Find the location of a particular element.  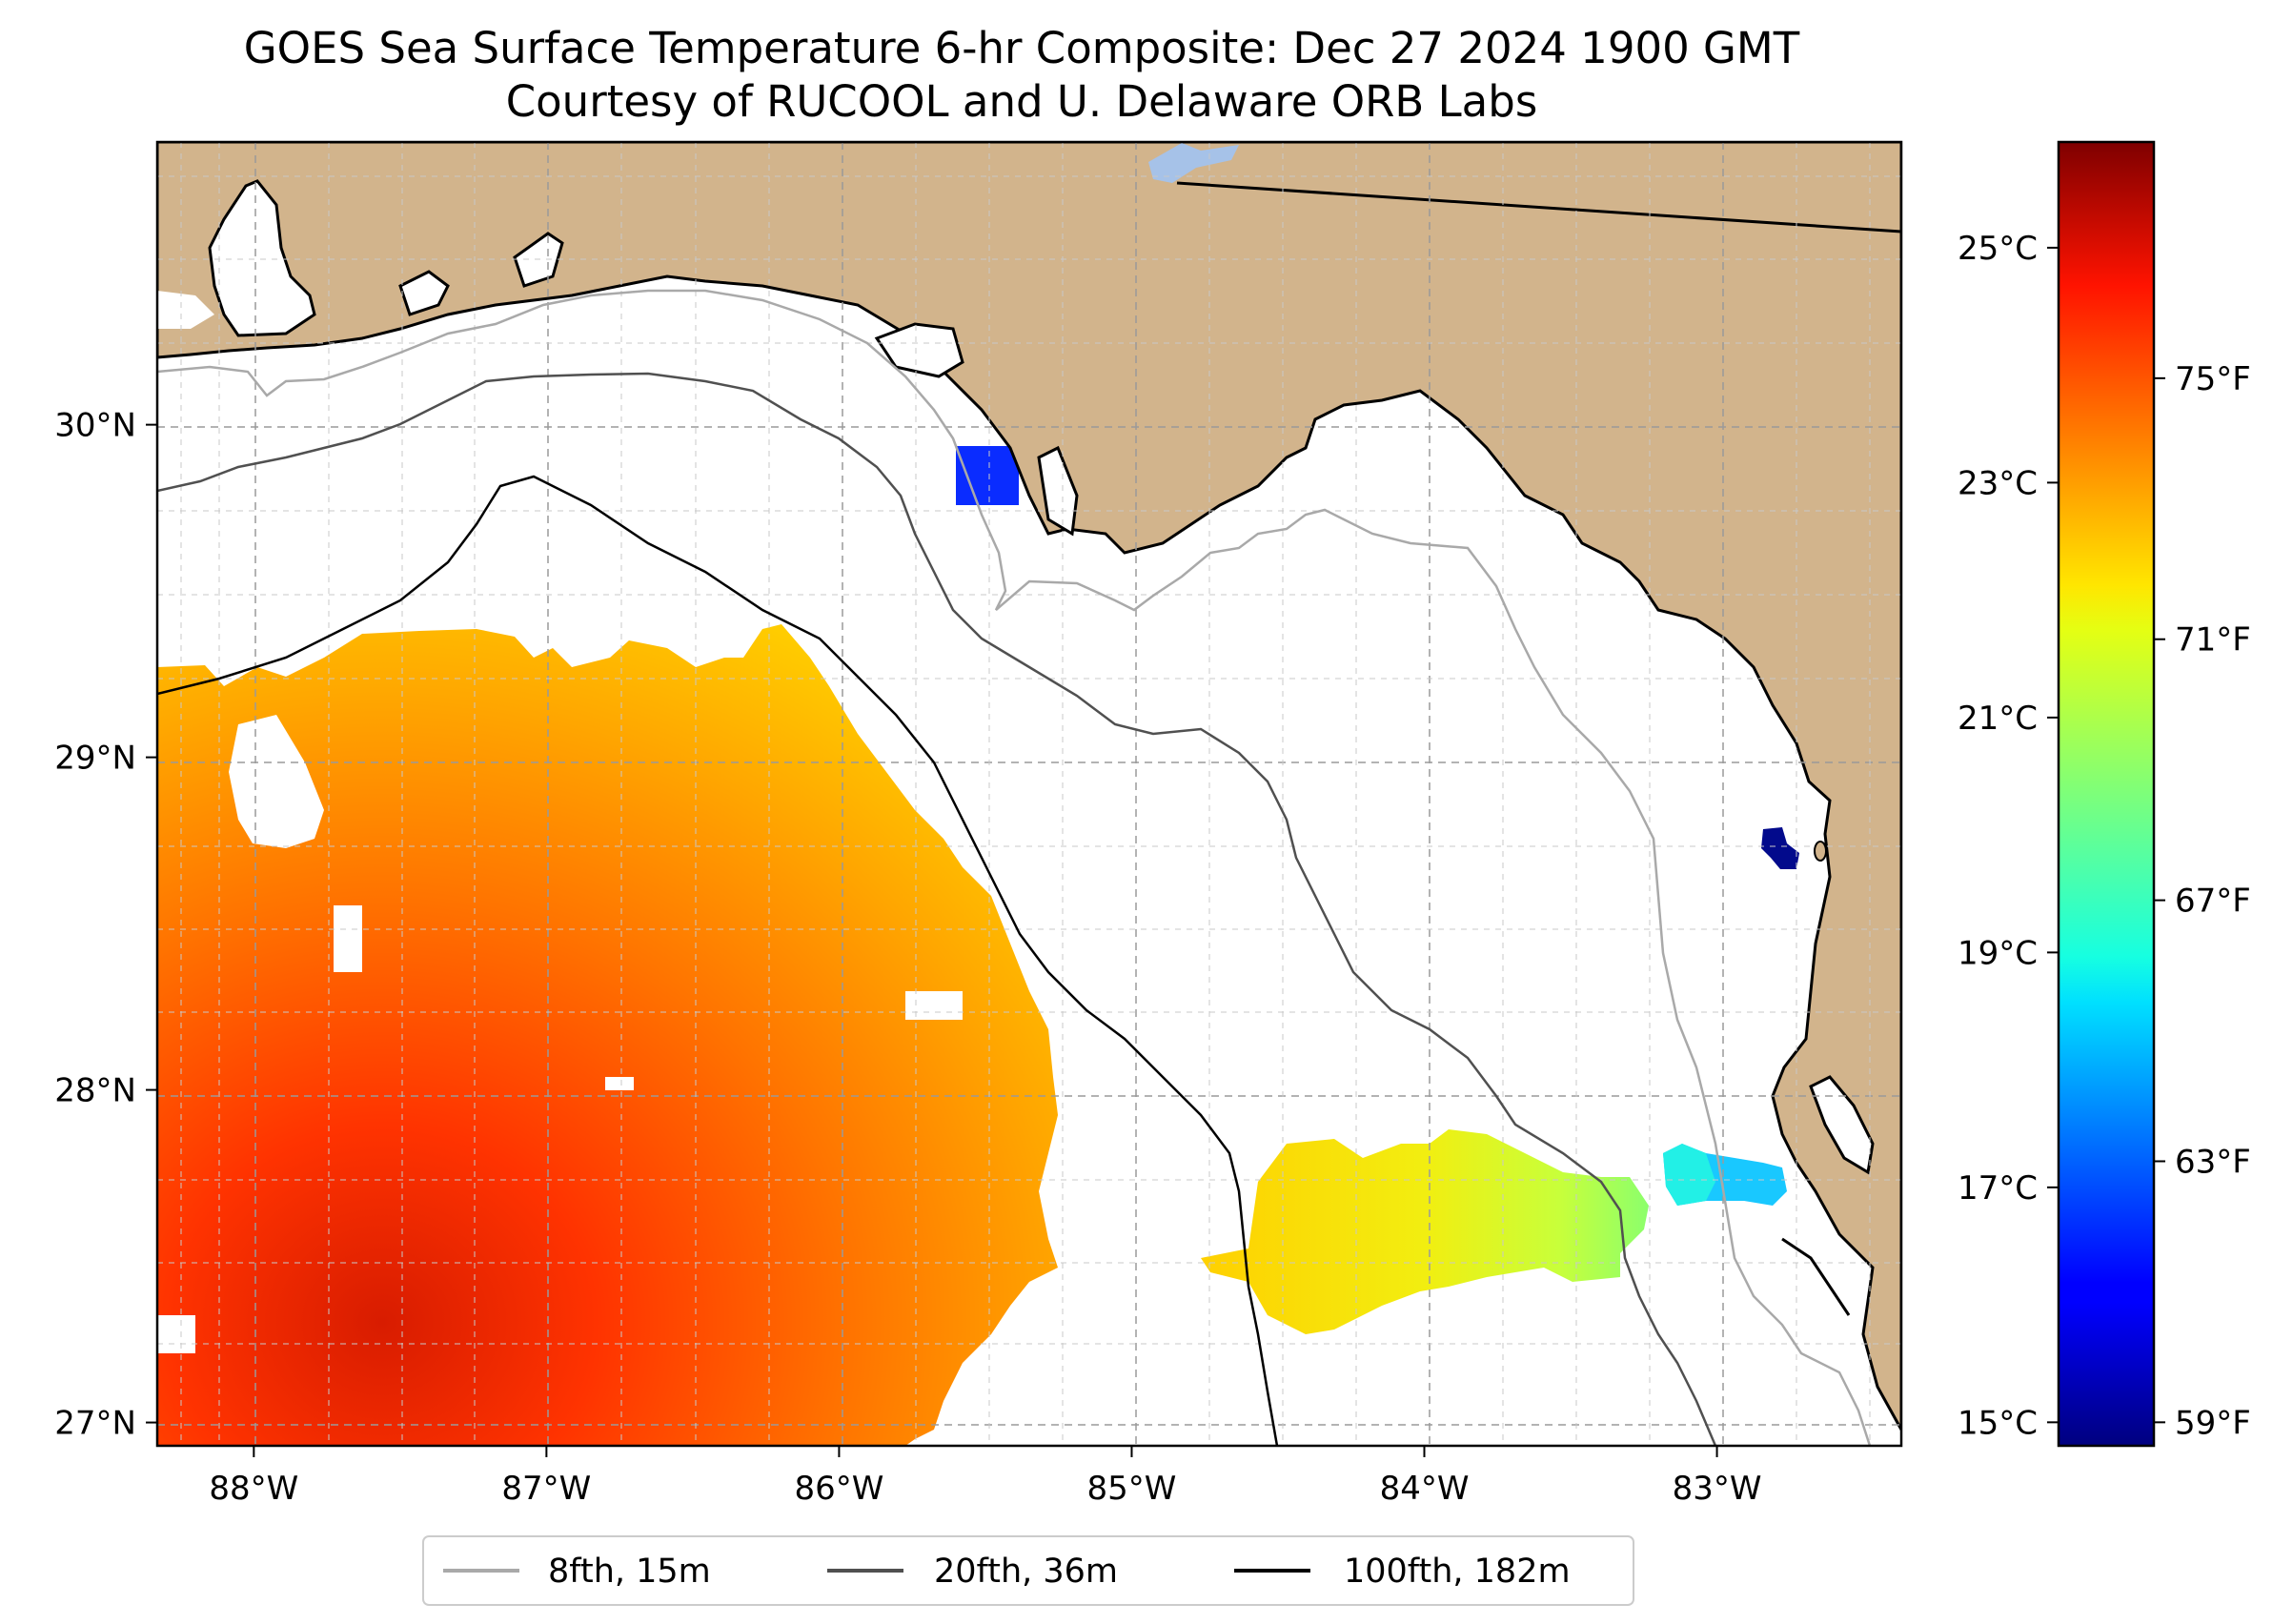

coast-west-water is located at coordinates (186, 310).